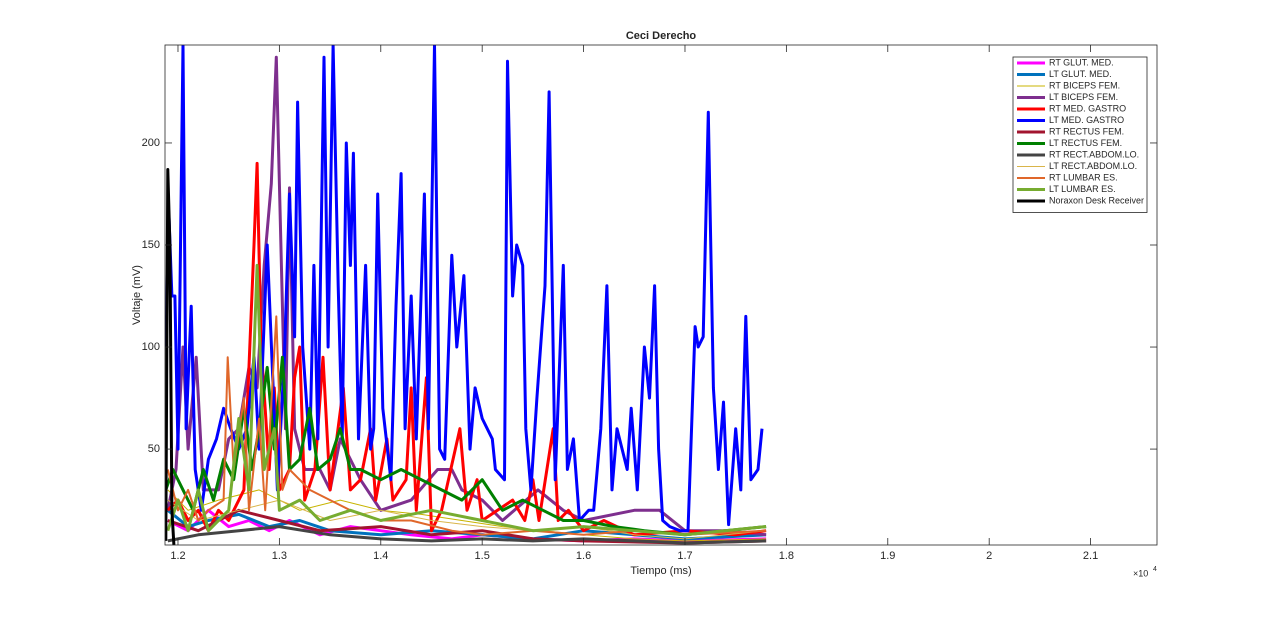 This screenshot has height=617, width=1280. I want to click on legend-label: LT RECTUS FEM., so click(1085, 143).